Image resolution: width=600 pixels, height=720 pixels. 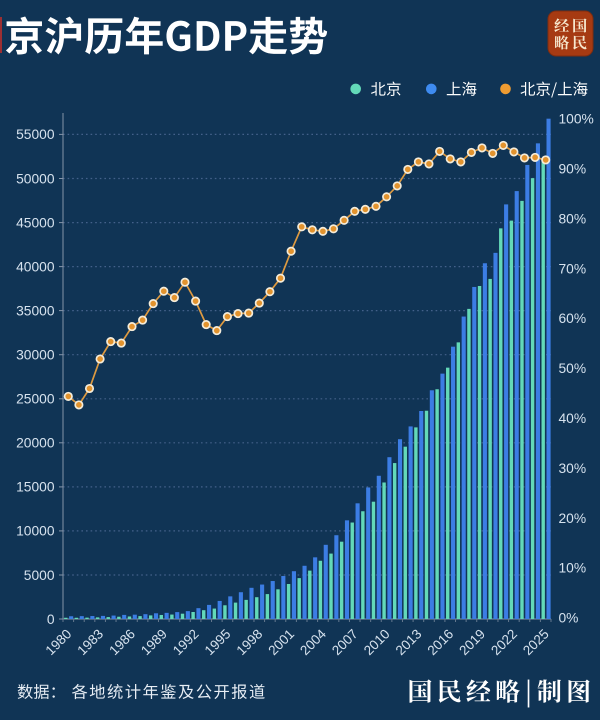 What do you see at coordinates (35, 222) in the screenshot?
I see `svg-text: 45000` at bounding box center [35, 222].